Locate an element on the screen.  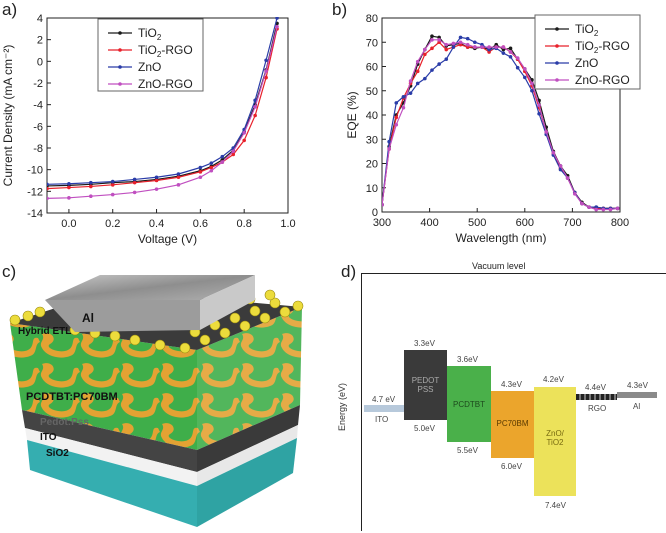
rgo-energy: 4.4eV is located at coordinates (595, 387).